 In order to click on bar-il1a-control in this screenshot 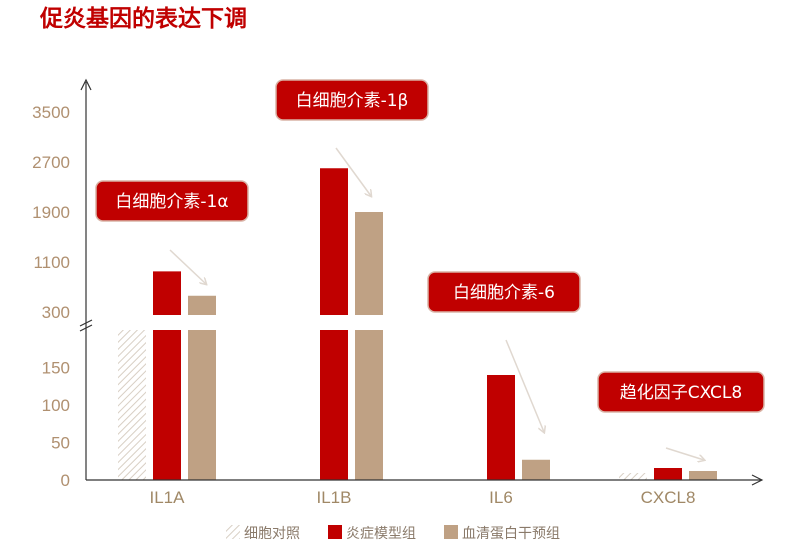, I will do `click(132, 405)`.